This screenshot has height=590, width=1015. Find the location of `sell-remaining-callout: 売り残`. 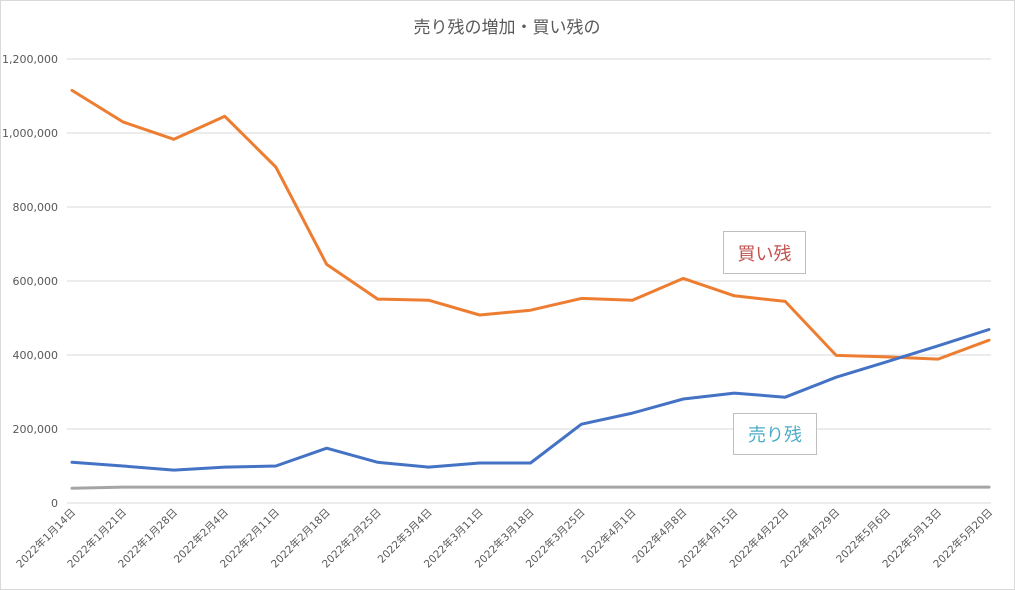

sell-remaining-callout: 売り残 is located at coordinates (775, 434).